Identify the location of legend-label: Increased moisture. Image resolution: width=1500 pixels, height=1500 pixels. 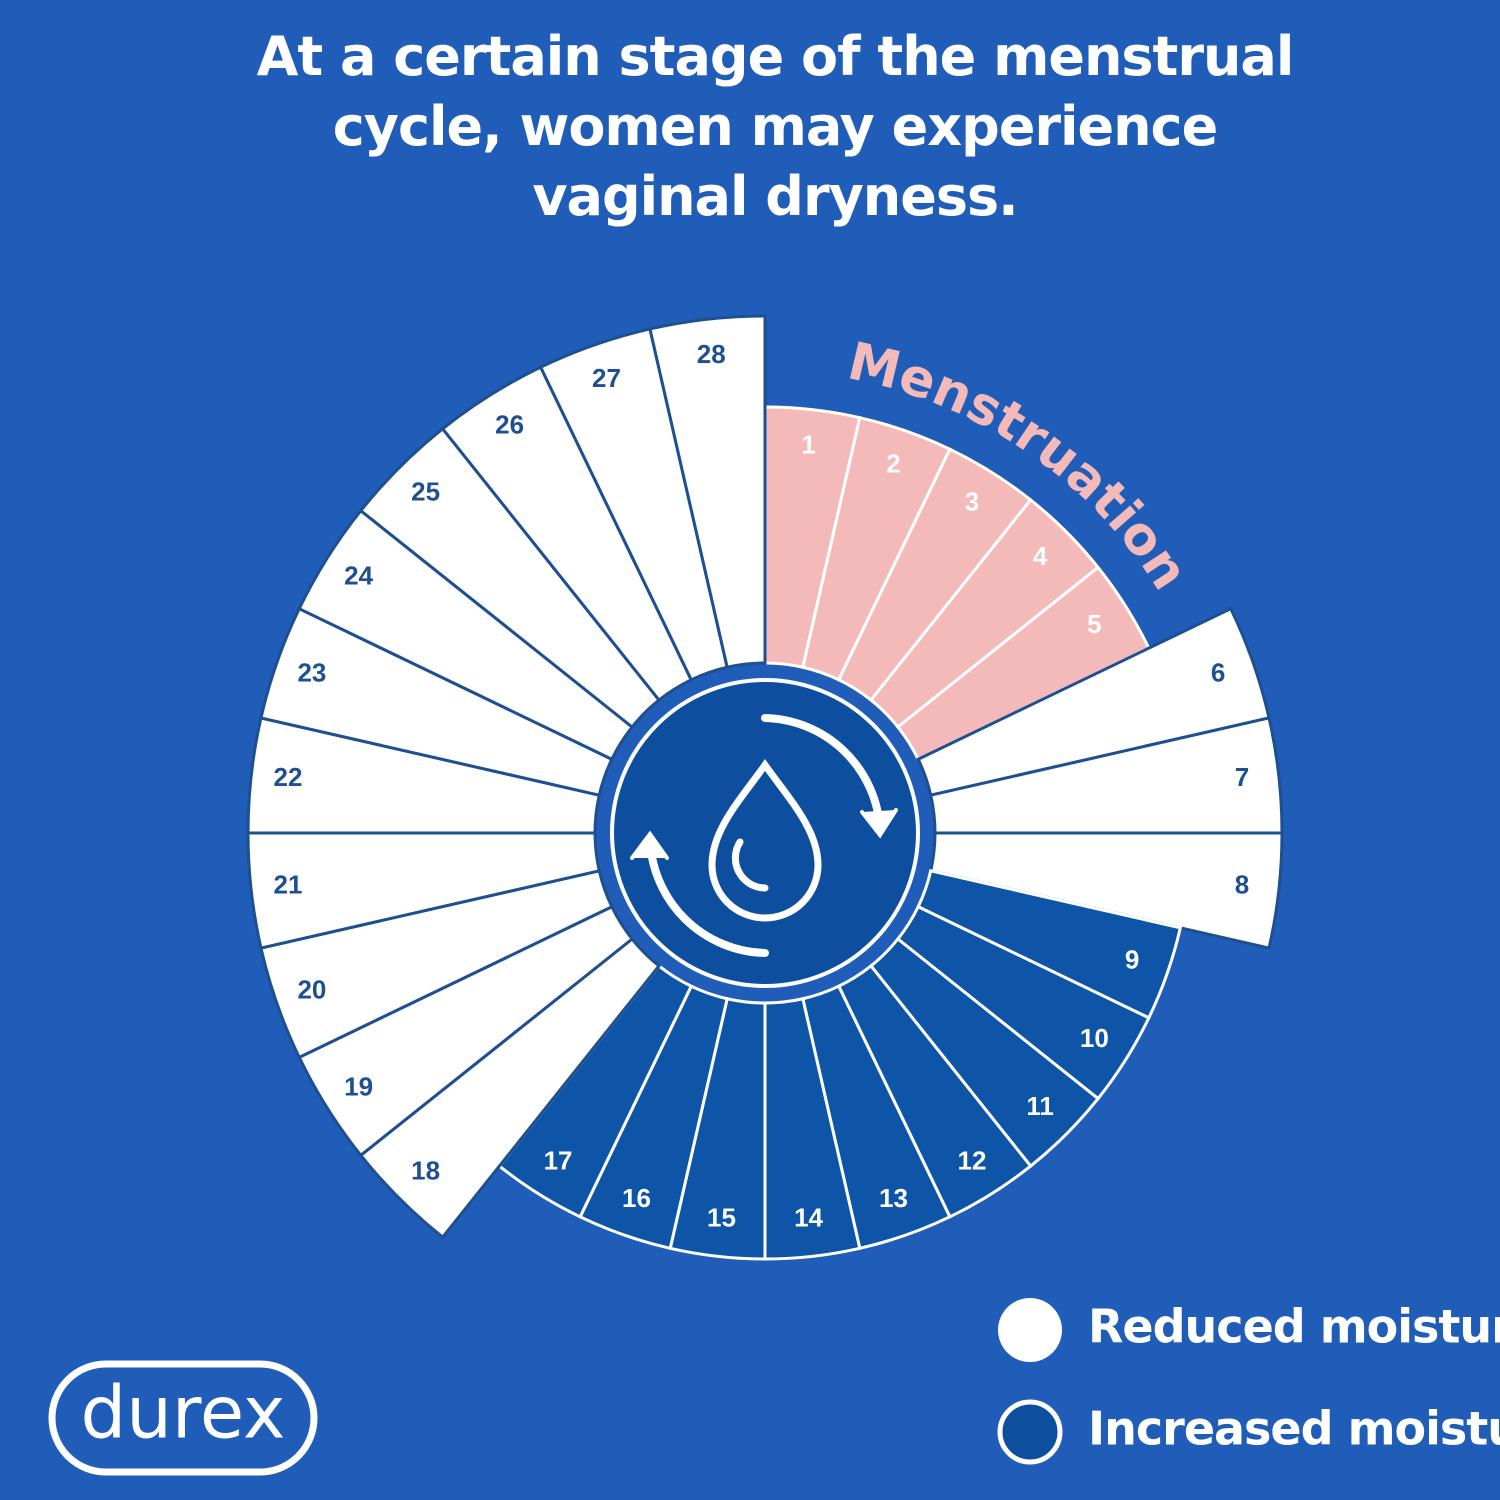
(1294, 1429).